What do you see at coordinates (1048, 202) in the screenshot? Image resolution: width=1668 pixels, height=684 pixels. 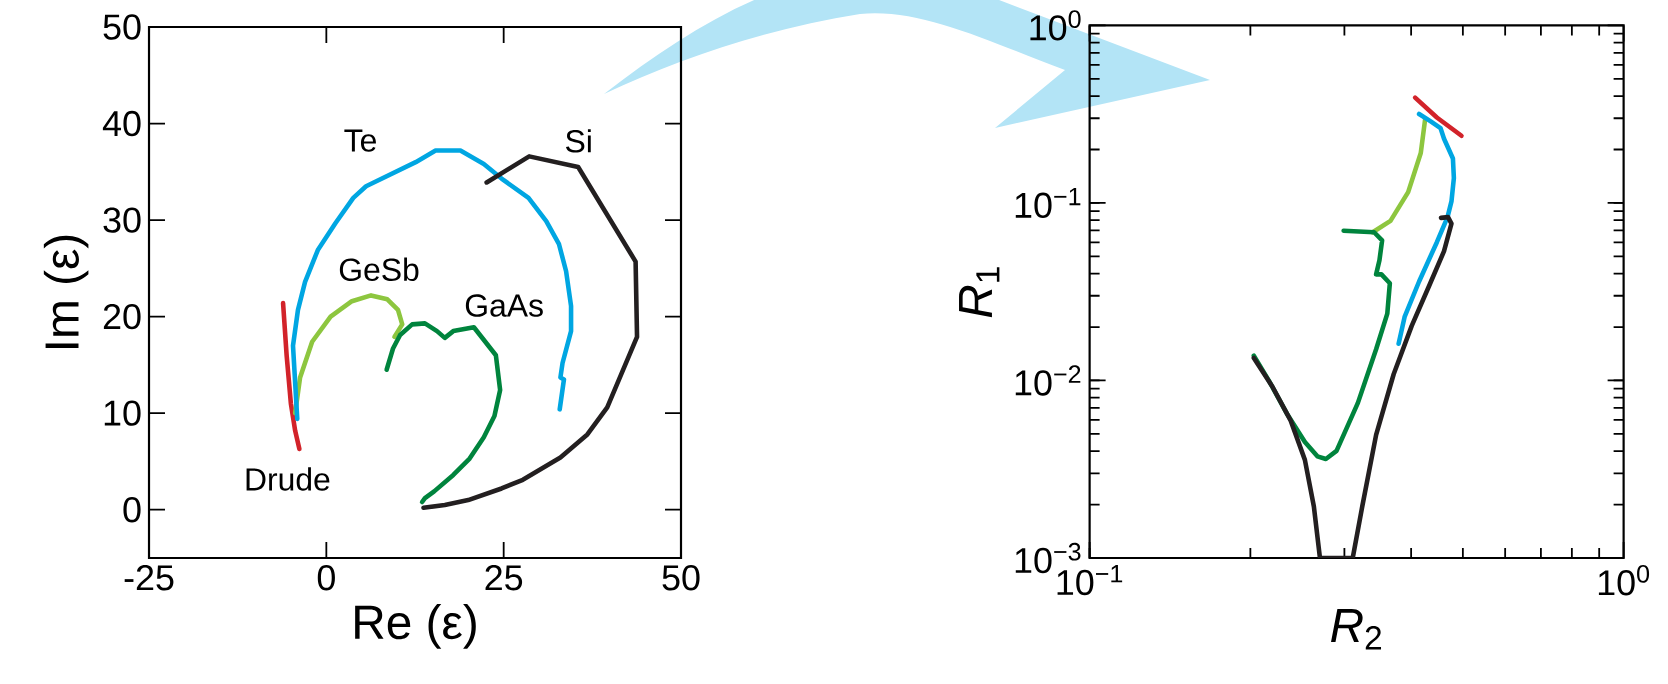 I see `y-tick-label: 10$^{−1}$` at bounding box center [1048, 202].